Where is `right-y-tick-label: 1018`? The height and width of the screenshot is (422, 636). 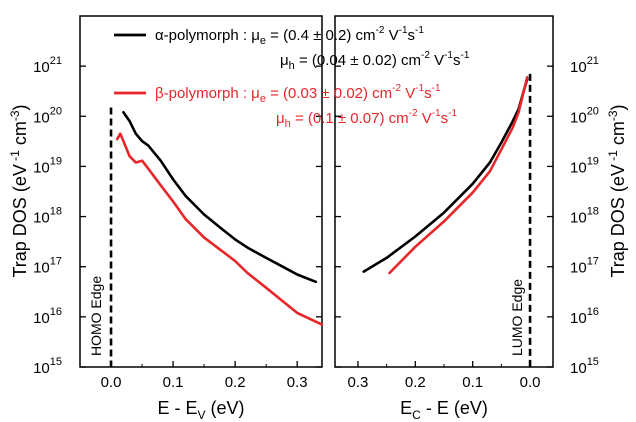 right-y-tick-label: 1018 is located at coordinates (584, 216).